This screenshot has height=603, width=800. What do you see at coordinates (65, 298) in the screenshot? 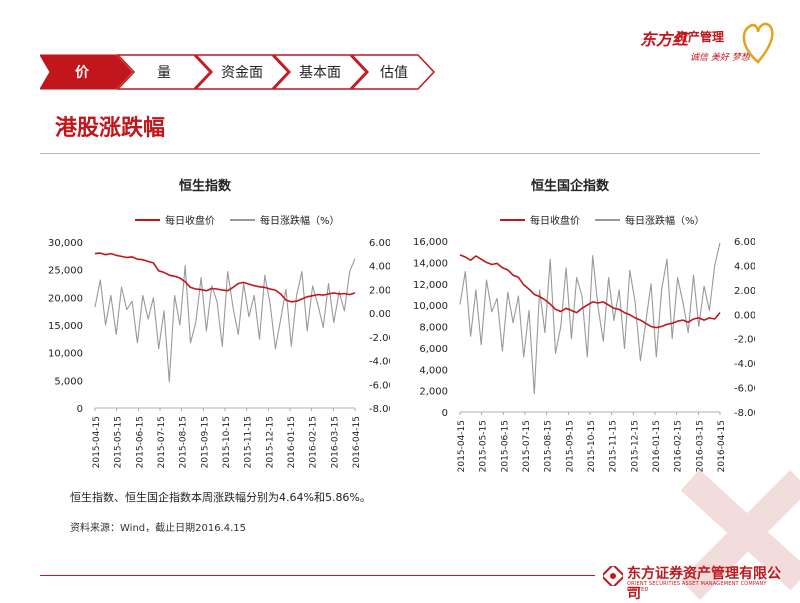
I see `y-left-tick-label: 20,000` at bounding box center [65, 298].